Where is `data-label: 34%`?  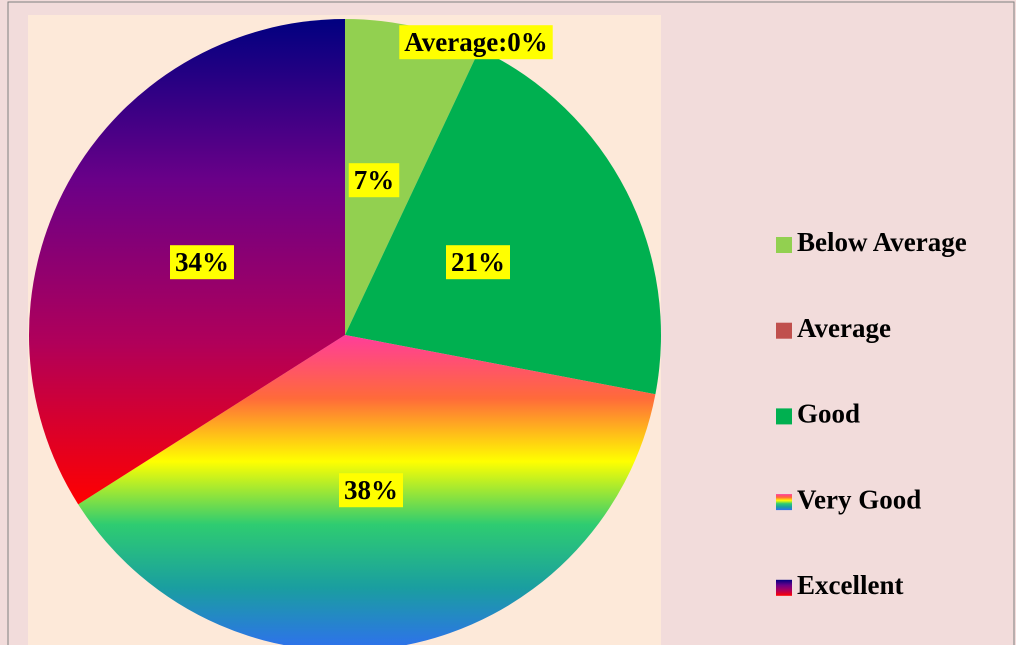 data-label: 34% is located at coordinates (202, 262).